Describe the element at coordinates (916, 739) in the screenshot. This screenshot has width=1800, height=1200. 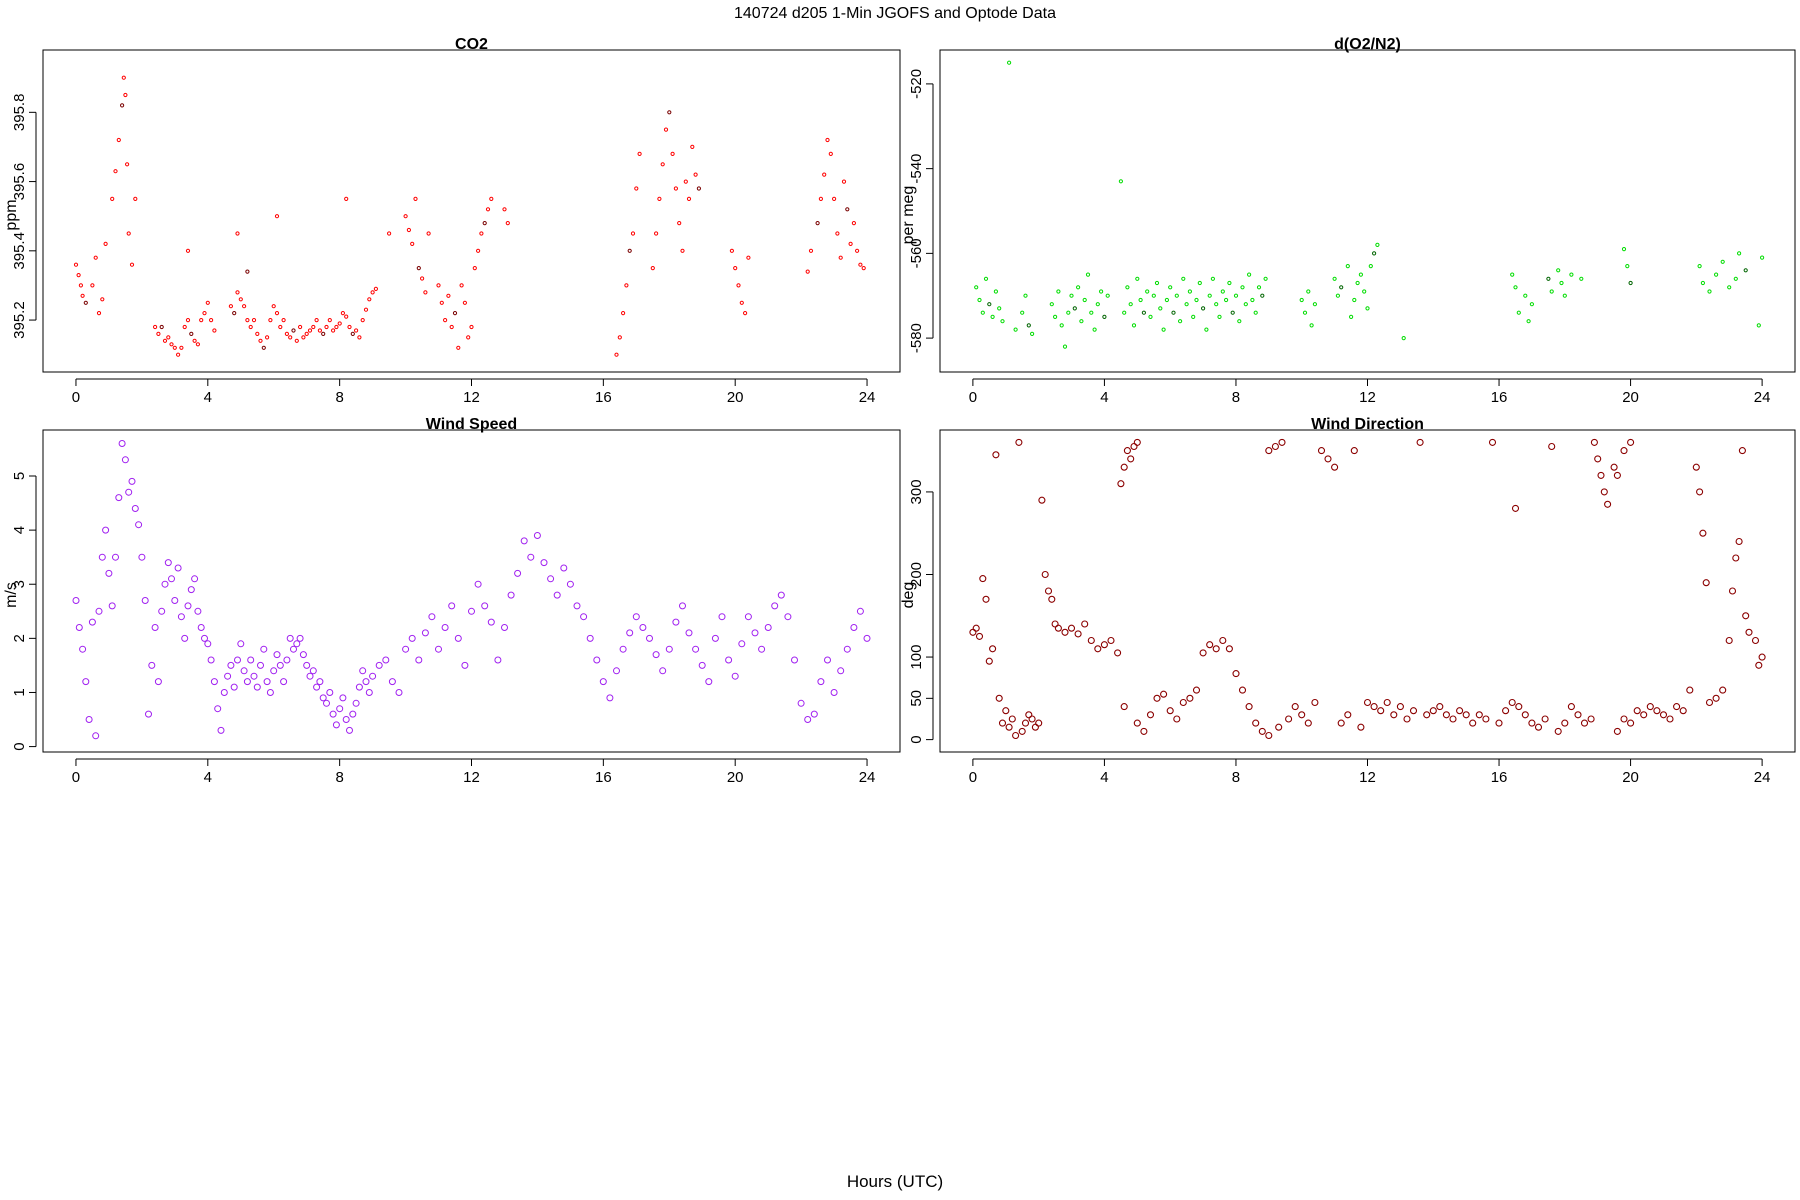
I see `wind-direction-y-tick-label: 0` at that location.